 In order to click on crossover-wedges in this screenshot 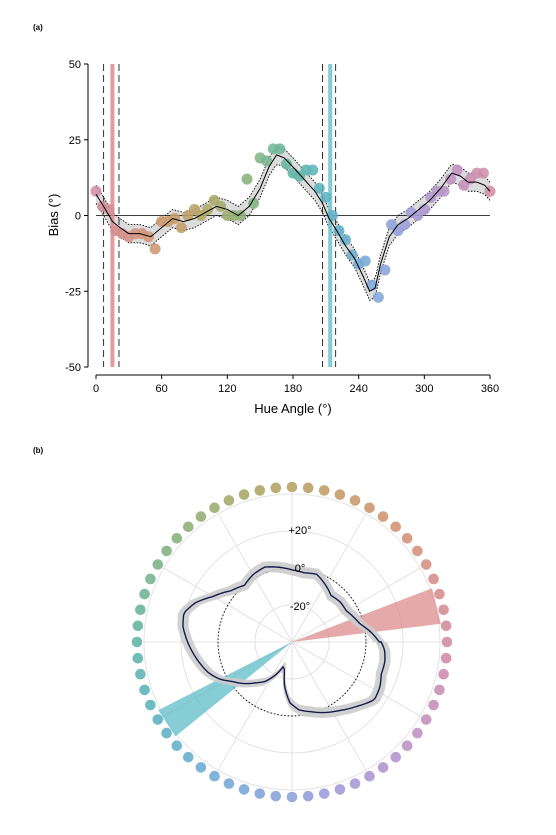, I will do `click(299, 662)`.